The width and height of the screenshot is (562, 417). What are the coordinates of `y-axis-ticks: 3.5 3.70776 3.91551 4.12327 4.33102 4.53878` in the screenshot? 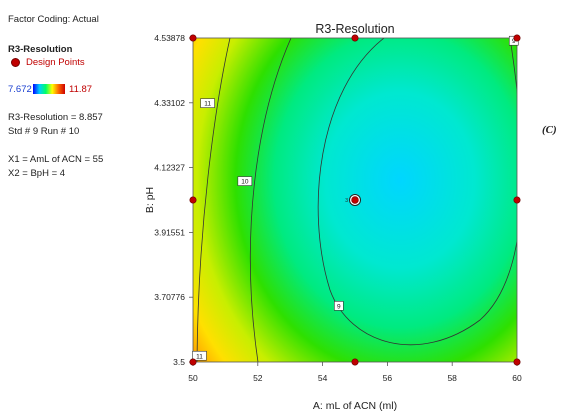 It's located at (173, 200).